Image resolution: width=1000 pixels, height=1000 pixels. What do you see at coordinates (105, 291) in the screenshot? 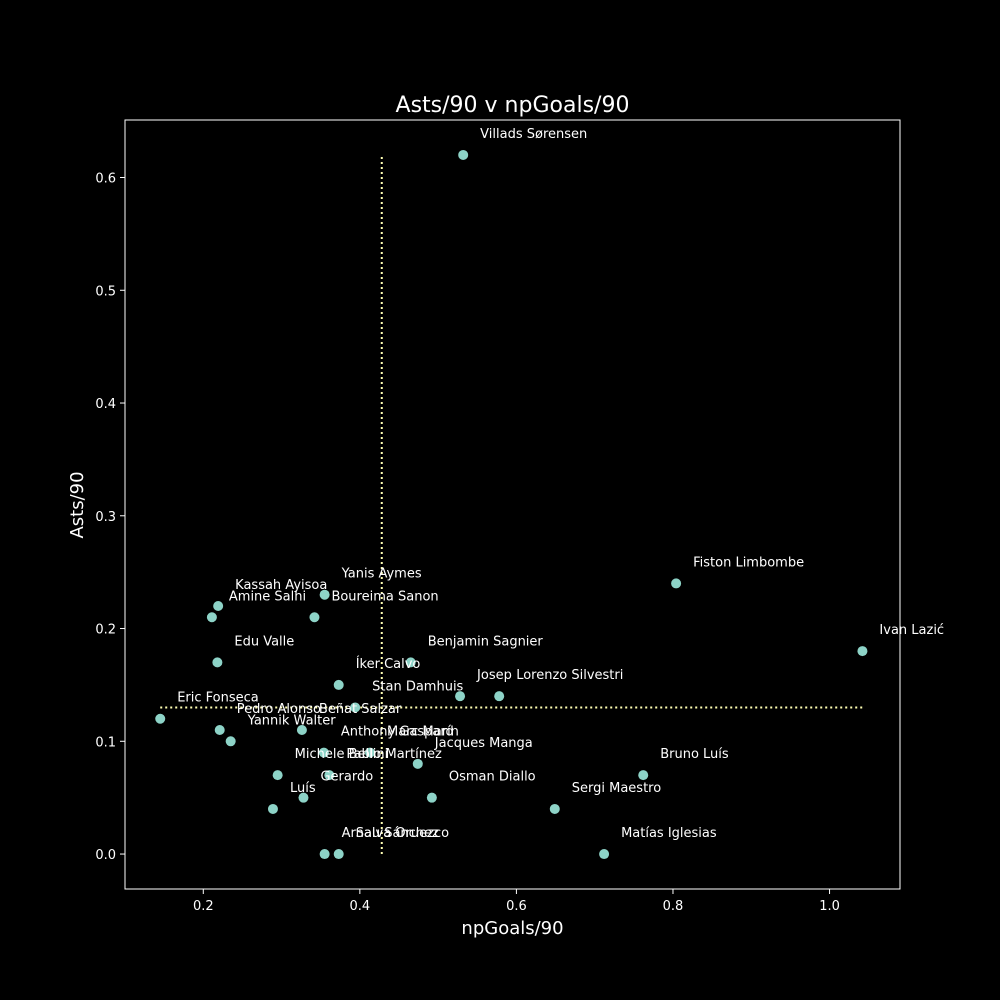
I see `y-tick-label: 0.5` at bounding box center [105, 291].